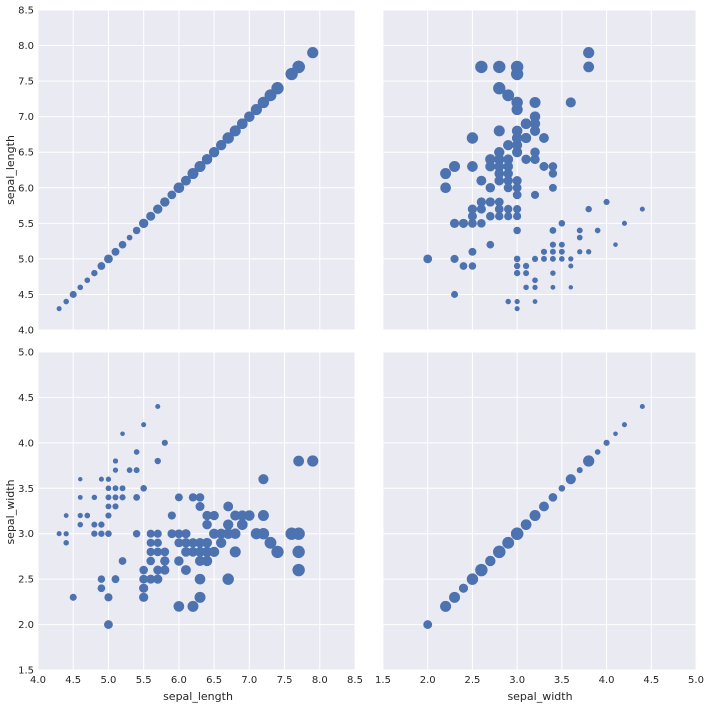  I want to click on ylabel-top: sepal_length, so click(10, 170).